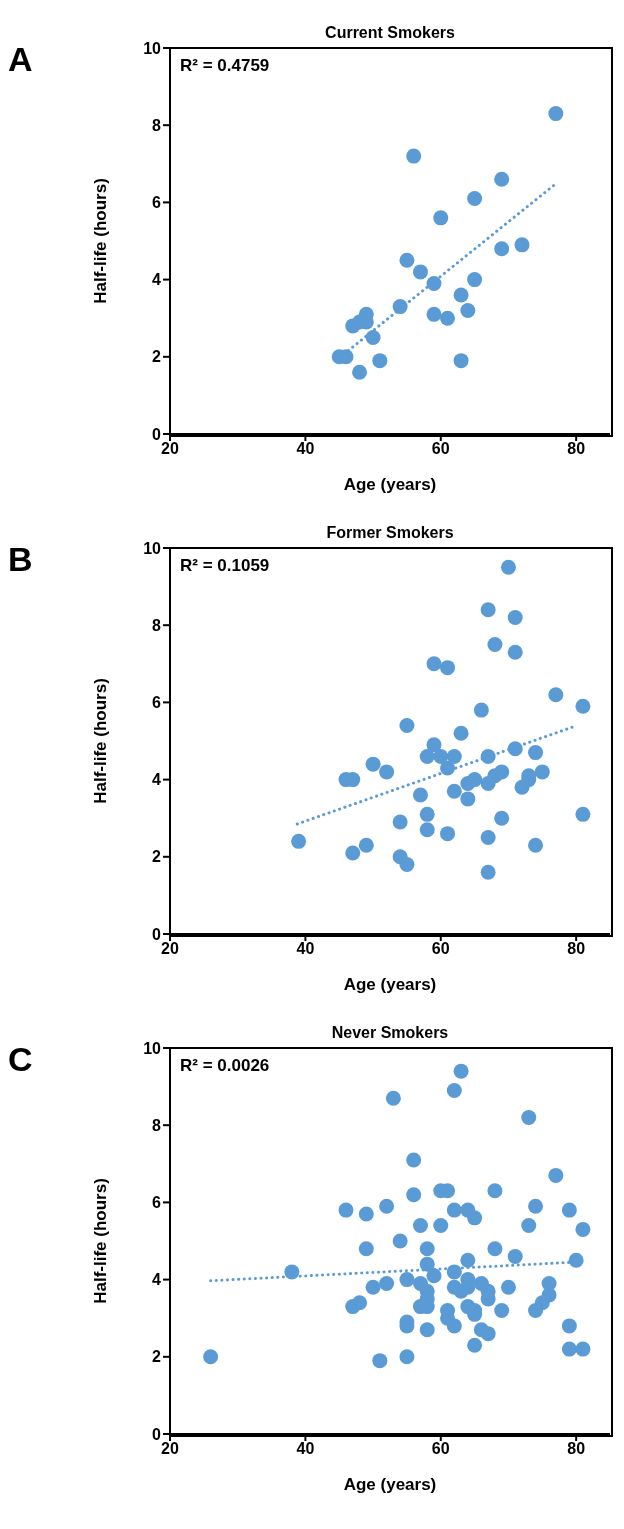 The width and height of the screenshot is (624, 1529). What do you see at coordinates (390, 33) in the screenshot?
I see `chart-title: Current Smokers` at bounding box center [390, 33].